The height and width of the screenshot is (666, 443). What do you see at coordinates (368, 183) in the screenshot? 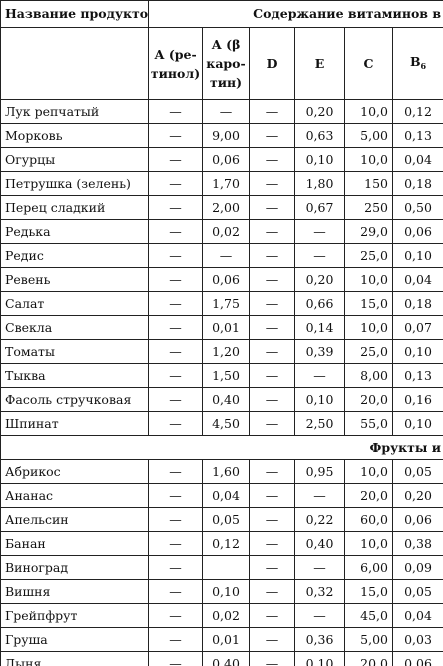
I see `cell-c: 150` at bounding box center [368, 183].